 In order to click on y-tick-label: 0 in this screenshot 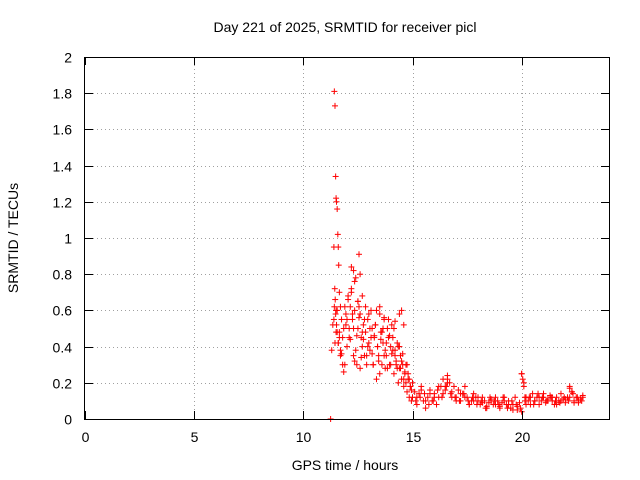, I will do `click(68, 420)`.